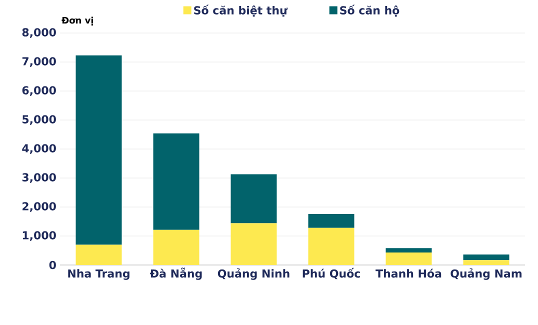 The image size is (538, 325). What do you see at coordinates (39, 120) in the screenshot?
I see `y-tick-label: 5,000` at bounding box center [39, 120].